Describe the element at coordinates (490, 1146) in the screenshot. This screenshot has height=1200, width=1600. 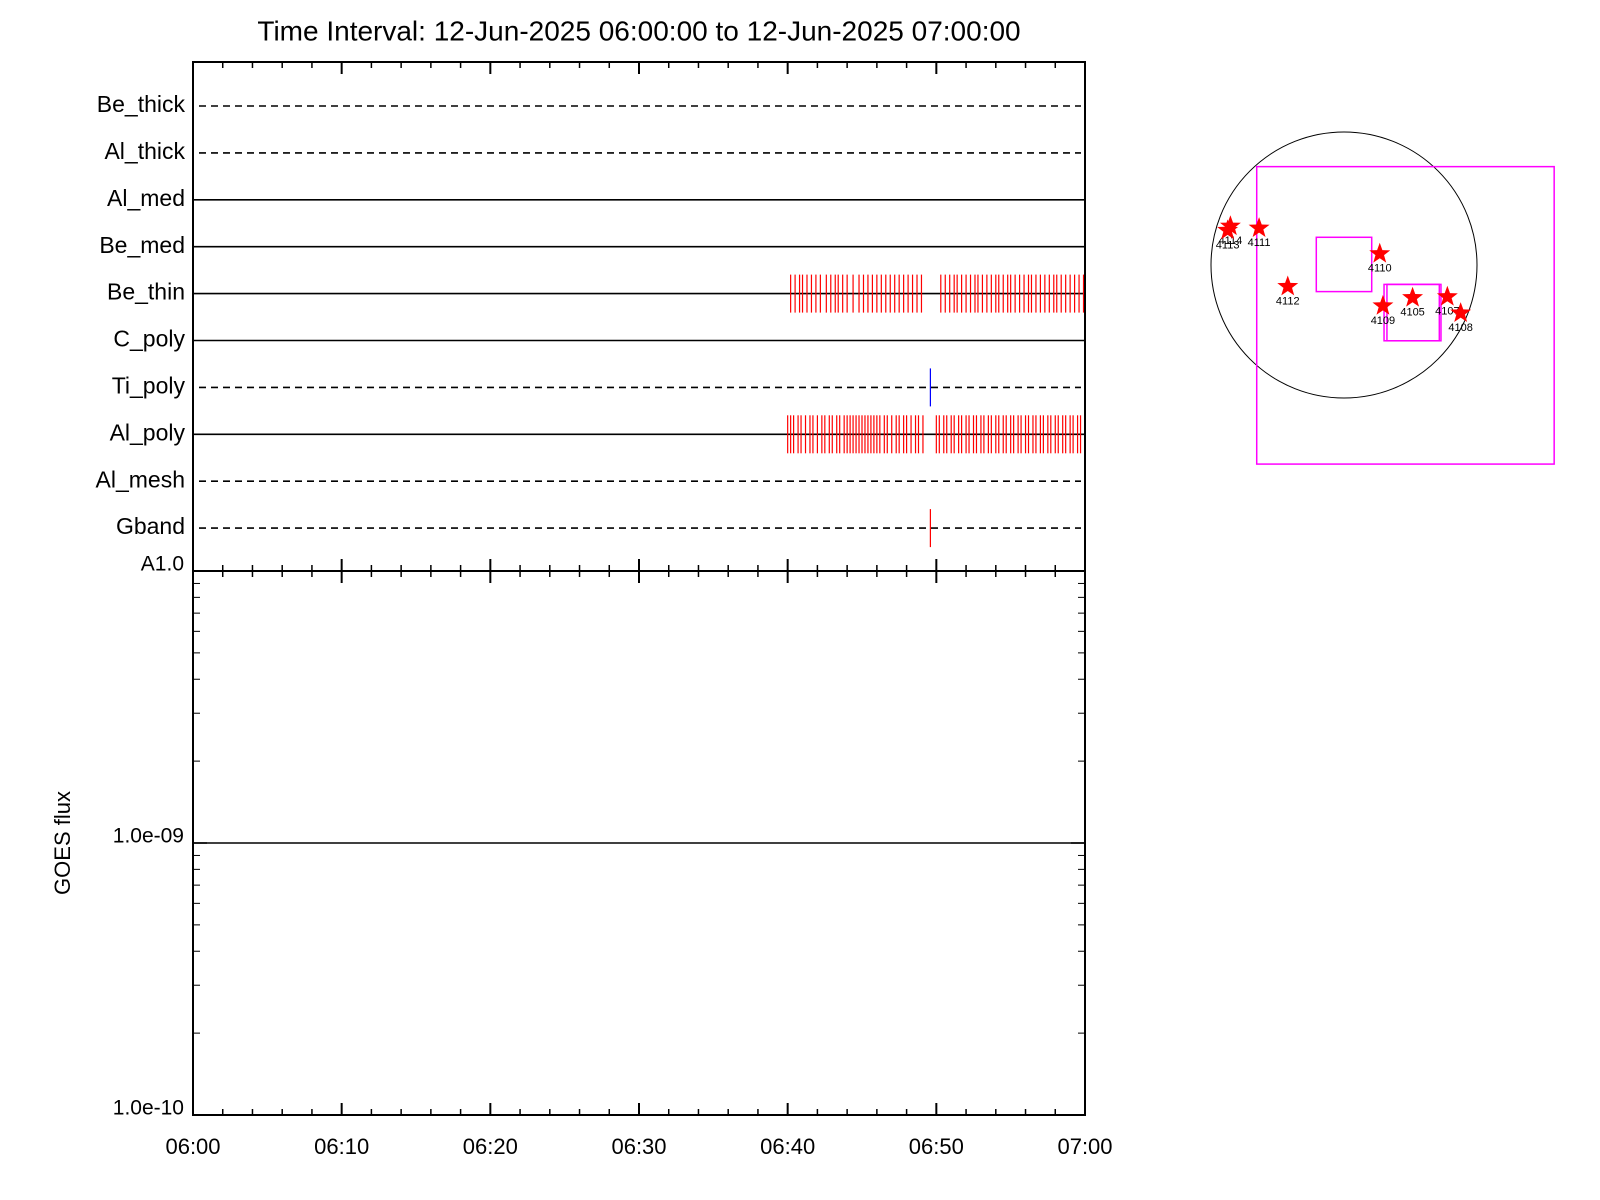
I see `x-tick-label: 06:20` at that location.